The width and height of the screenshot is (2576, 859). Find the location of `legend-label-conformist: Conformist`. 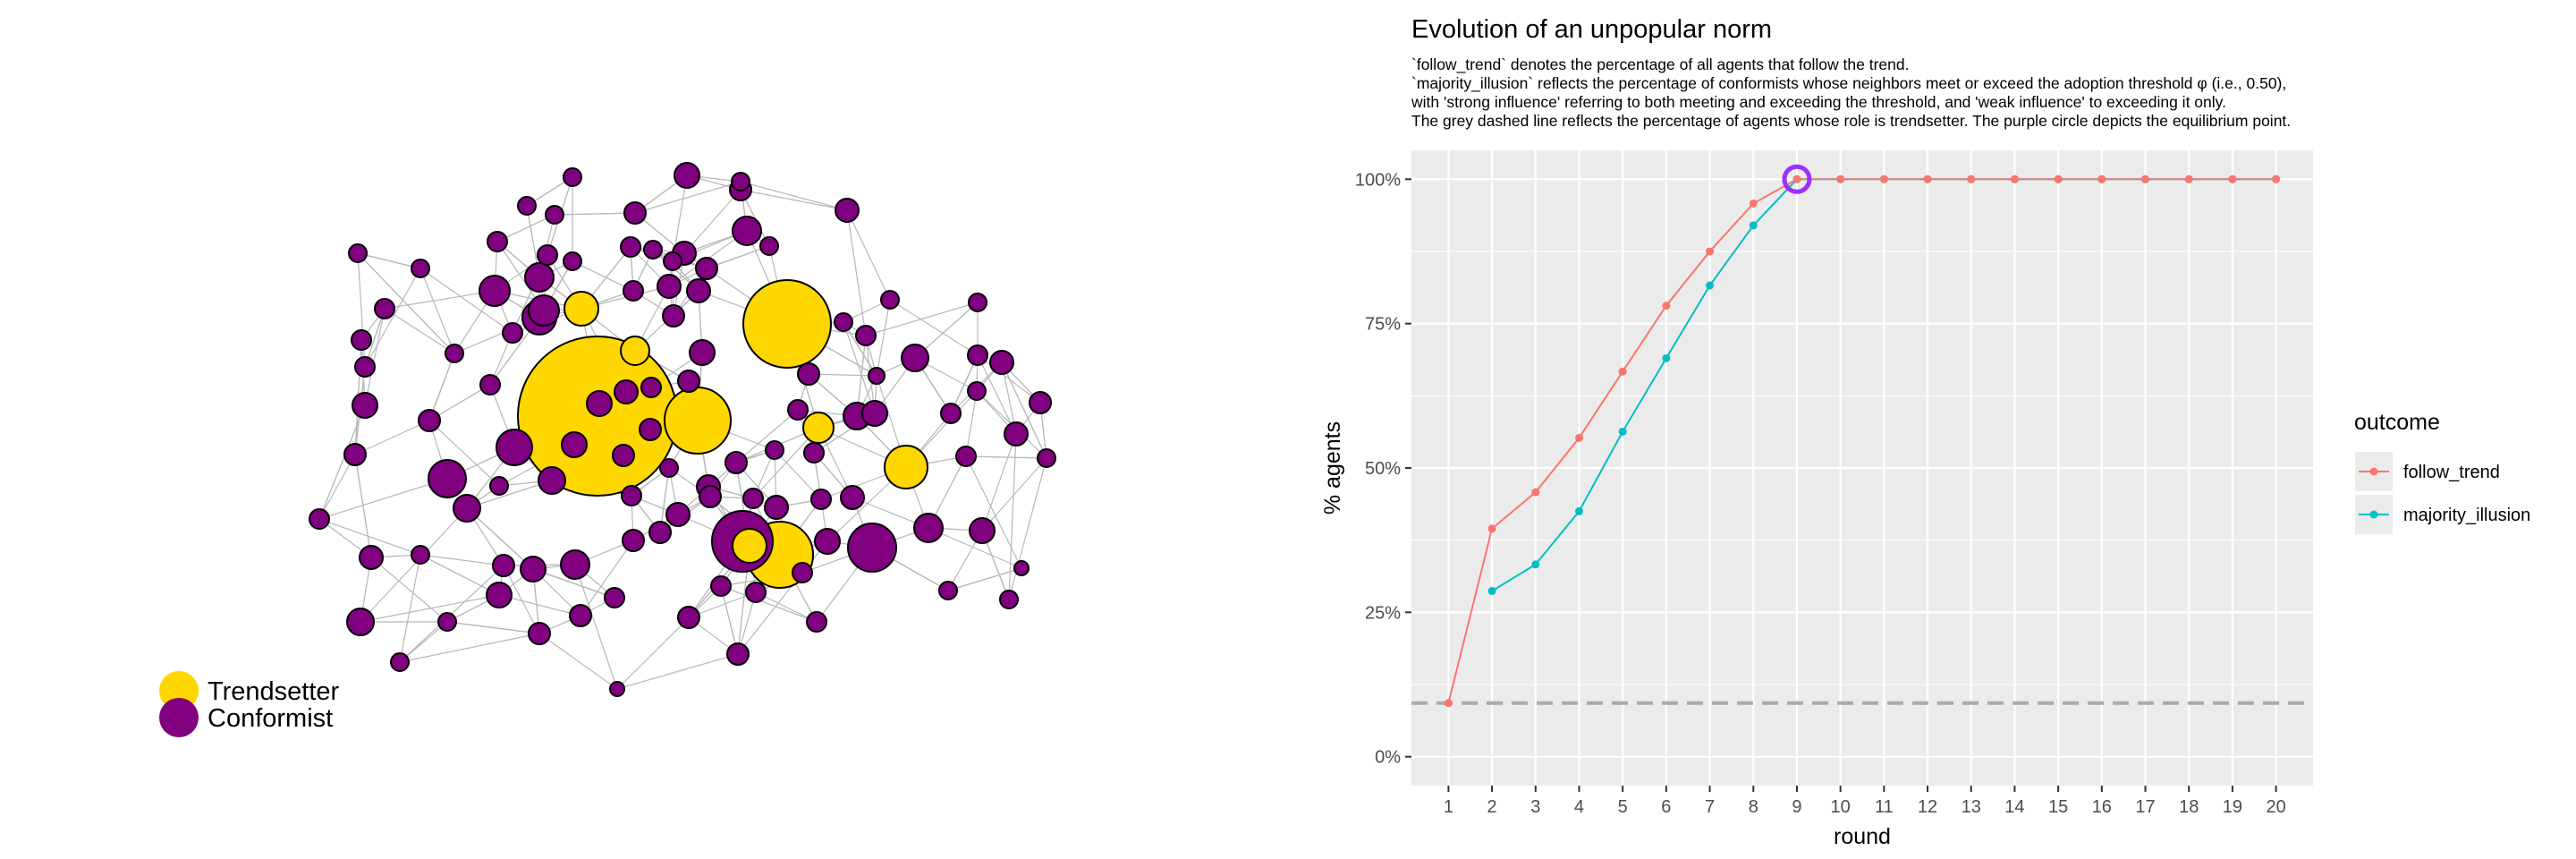

legend-label-conformist: Conformist is located at coordinates (270, 718).